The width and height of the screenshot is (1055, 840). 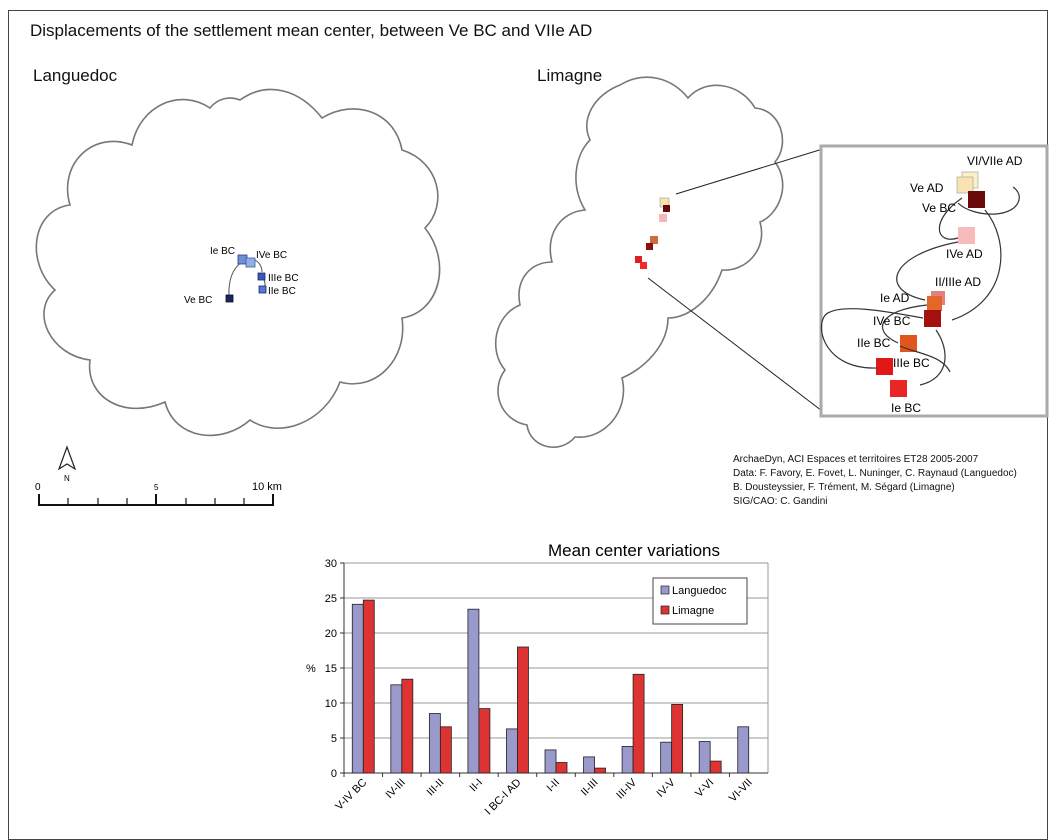 What do you see at coordinates (436, 788) in the screenshot?
I see `x-tick-label: III-II` at bounding box center [436, 788].